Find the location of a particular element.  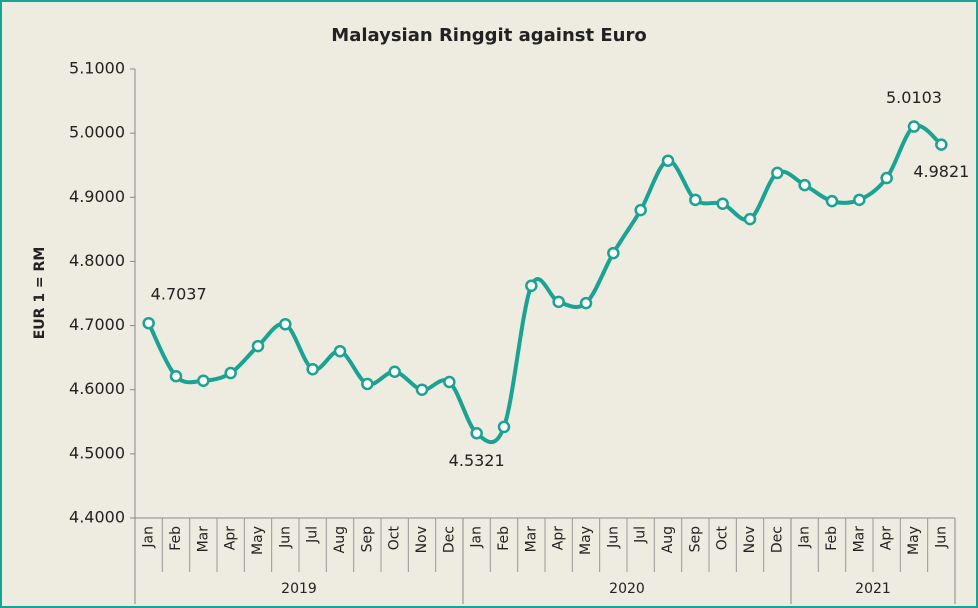

y-tick-label: 4.5000 is located at coordinates (97, 452).